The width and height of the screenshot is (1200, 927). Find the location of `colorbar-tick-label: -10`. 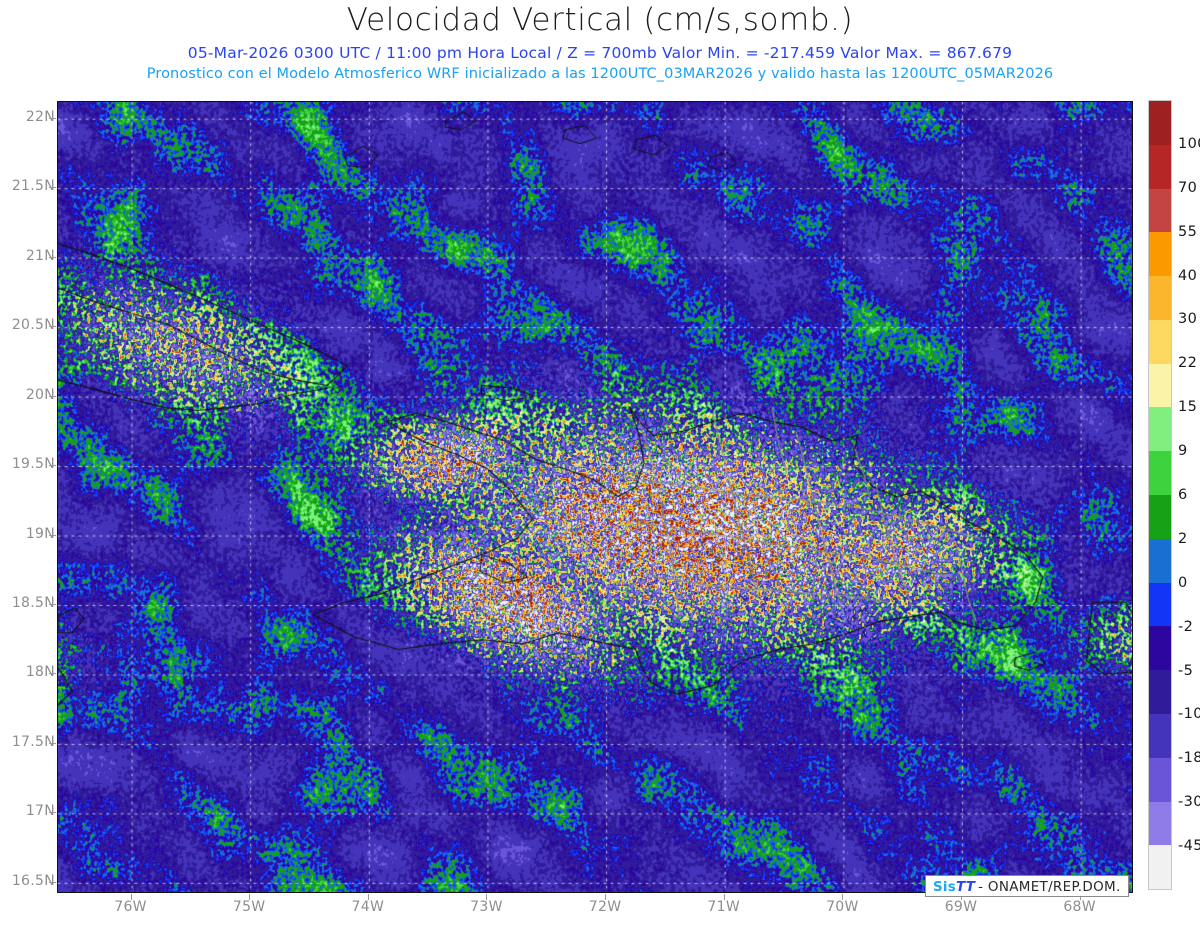

colorbar-tick-label: -10 is located at coordinates (1189, 714).